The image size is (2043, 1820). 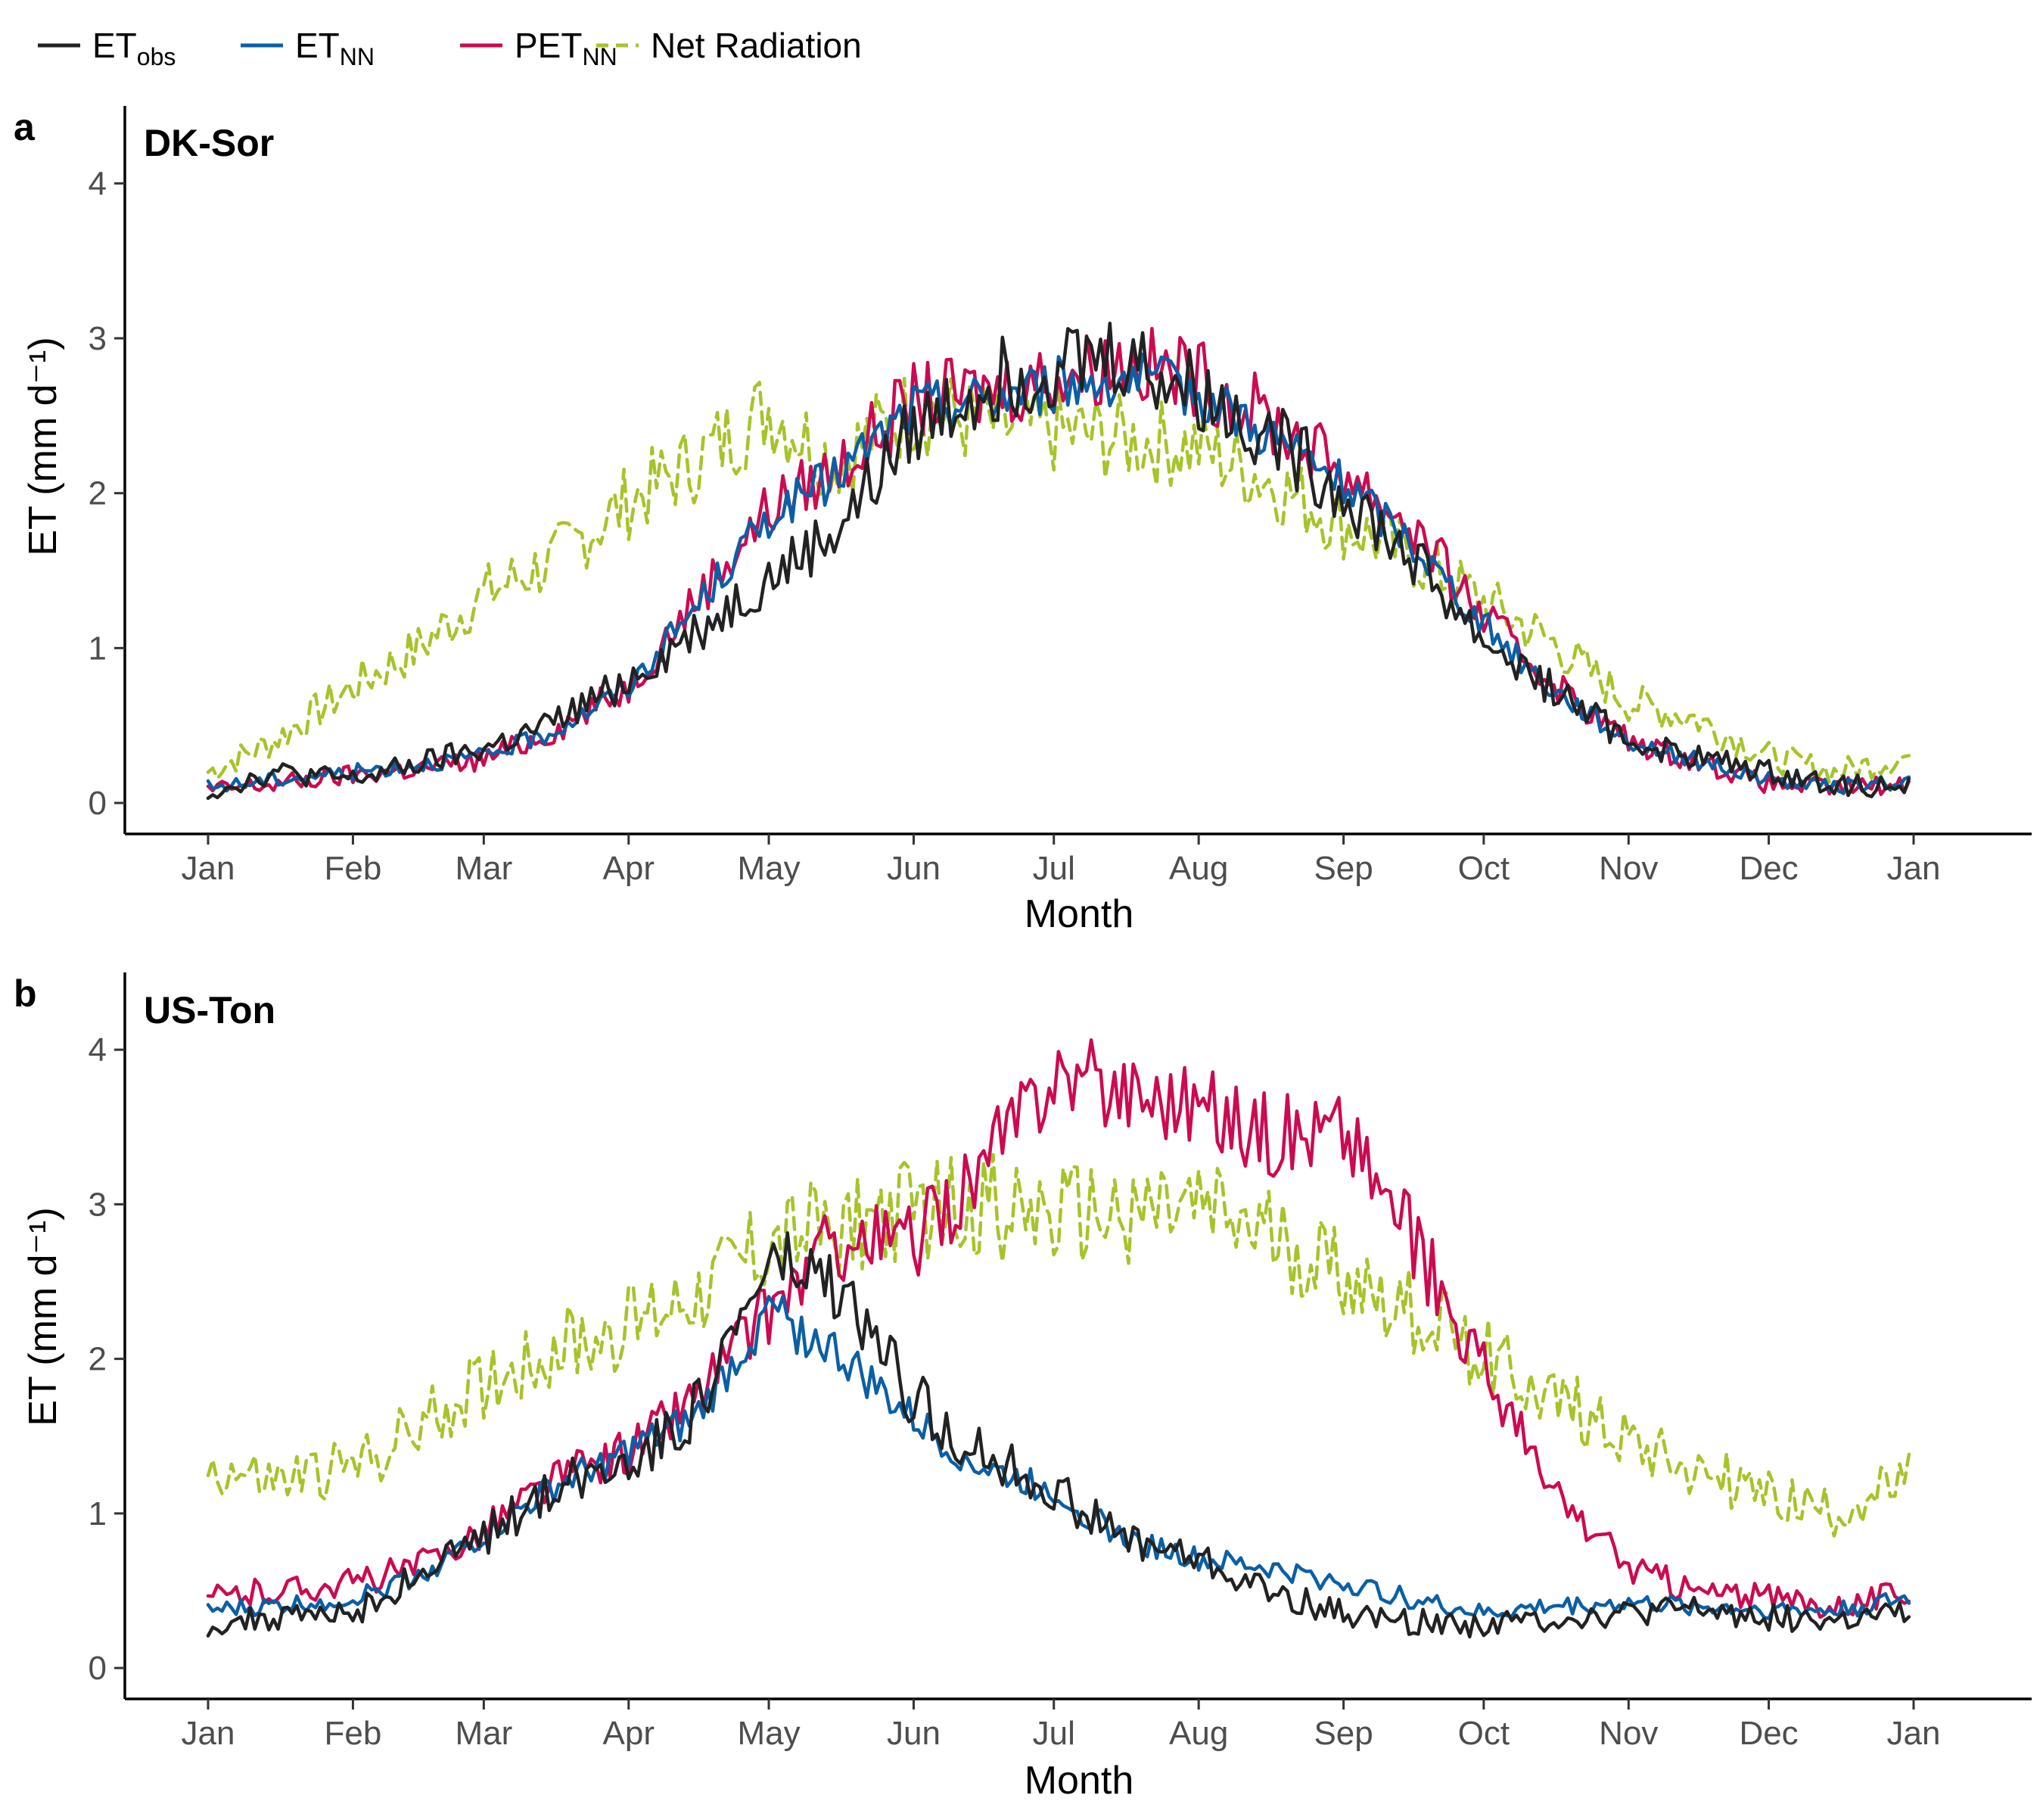 I want to click on panel-letter: a, so click(x=25, y=127).